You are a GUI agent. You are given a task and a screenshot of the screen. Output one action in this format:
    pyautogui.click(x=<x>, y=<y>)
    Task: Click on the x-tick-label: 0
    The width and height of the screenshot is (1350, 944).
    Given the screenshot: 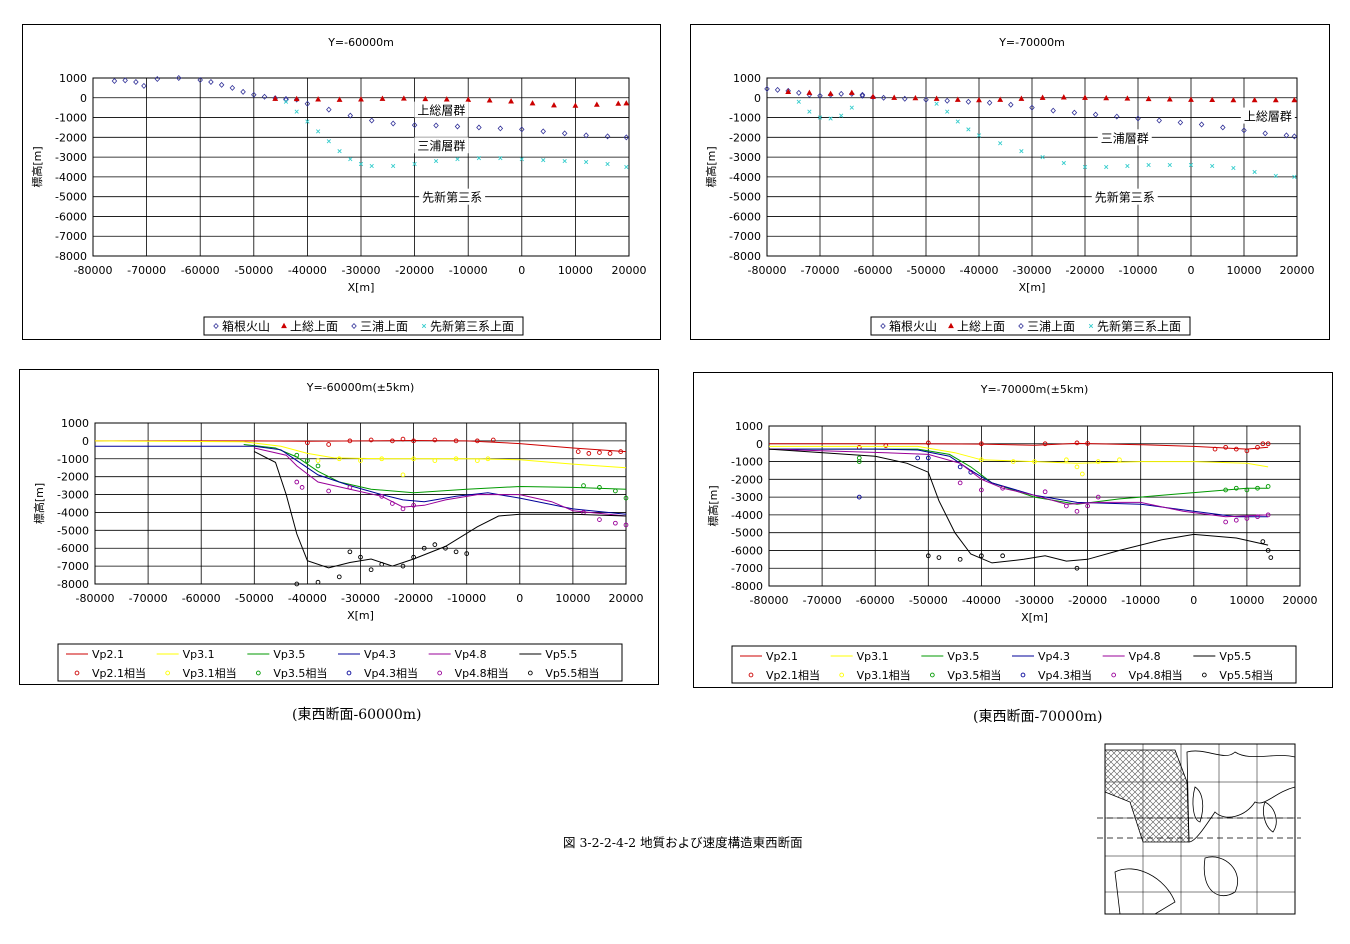 What is the action you would take?
    pyautogui.click(x=521, y=270)
    